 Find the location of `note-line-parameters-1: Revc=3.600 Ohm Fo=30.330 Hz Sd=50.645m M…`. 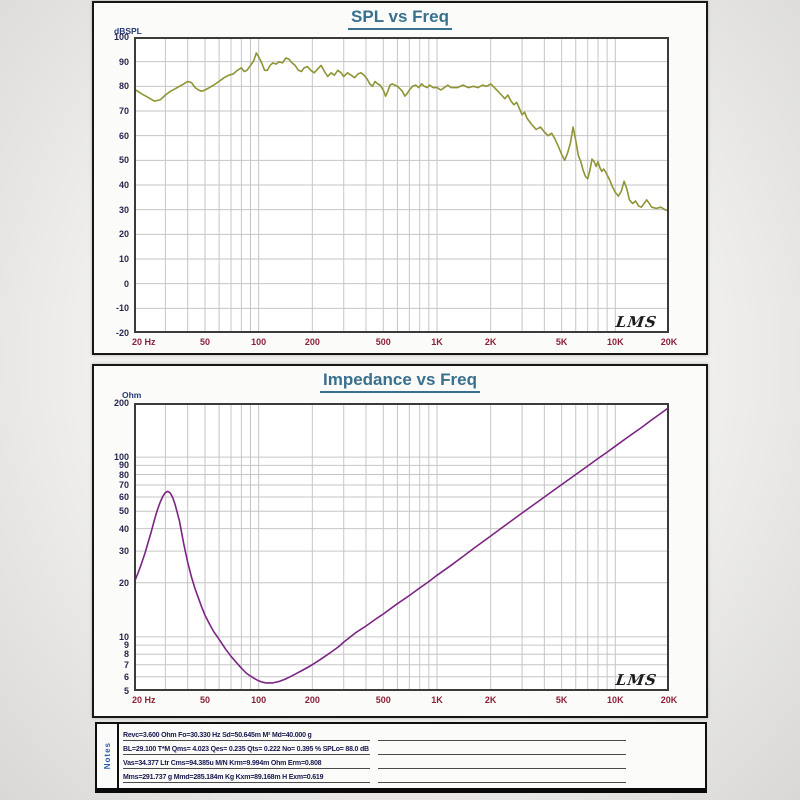

note-line-parameters-1: Revc=3.600 Ohm Fo=30.330 Hz Sd=50.645m M… is located at coordinates (246, 736).